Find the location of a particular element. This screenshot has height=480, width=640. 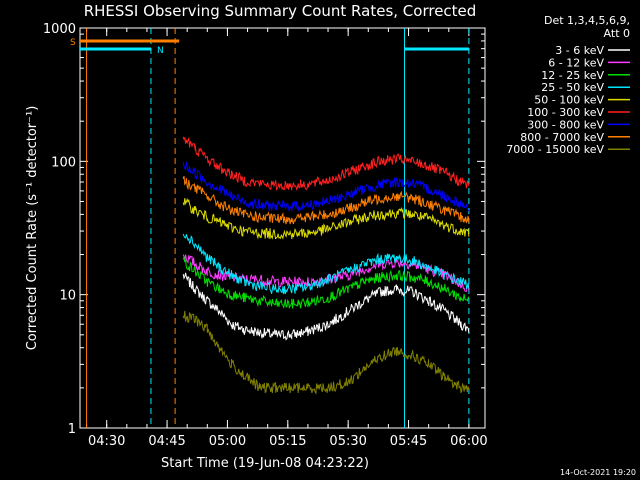

x-axis-label: Start Time (19-Jun-08 04:23:22) is located at coordinates (265, 463).